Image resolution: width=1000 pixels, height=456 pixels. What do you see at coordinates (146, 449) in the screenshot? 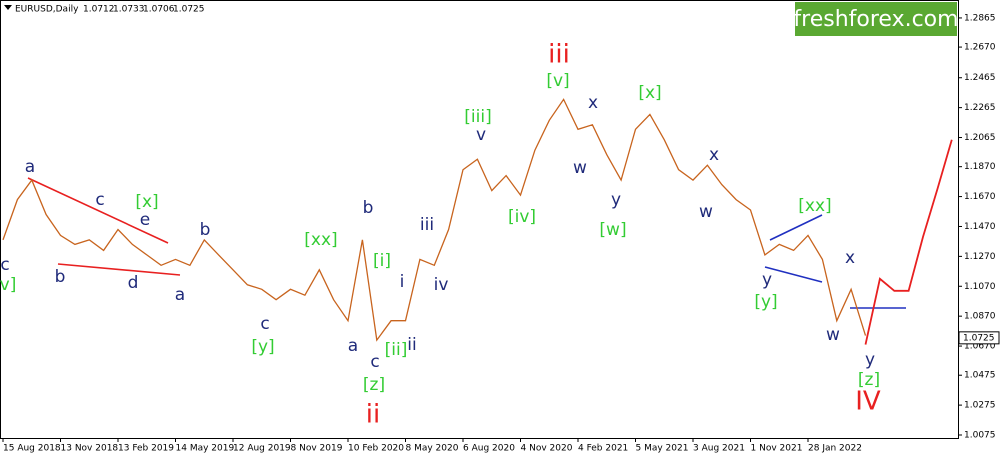
I see `x-tick-label: 13 Feb 2019` at bounding box center [146, 449].